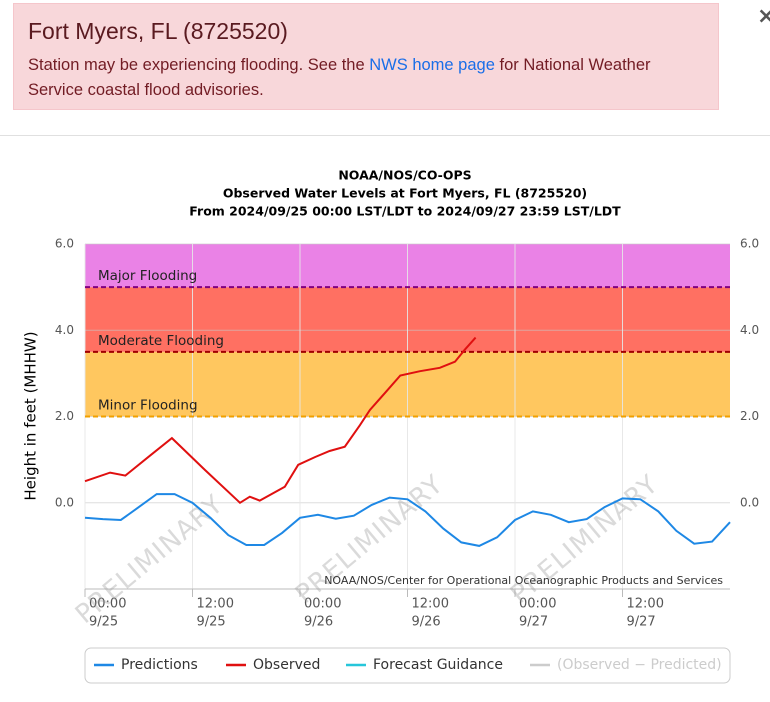 The width and height of the screenshot is (770, 702). Describe the element at coordinates (64, 330) in the screenshot. I see `y-tick-label: 4.0` at that location.